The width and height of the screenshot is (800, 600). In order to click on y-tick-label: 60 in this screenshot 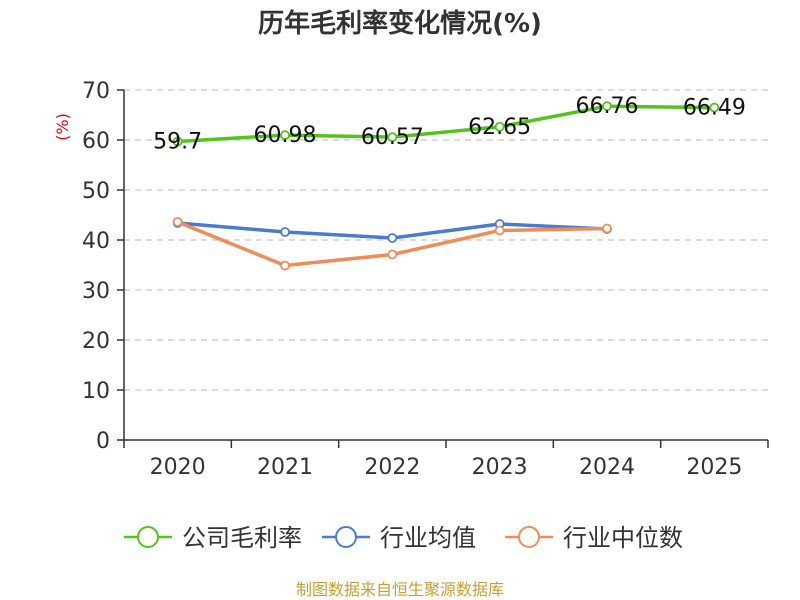, I will do `click(96, 141)`.